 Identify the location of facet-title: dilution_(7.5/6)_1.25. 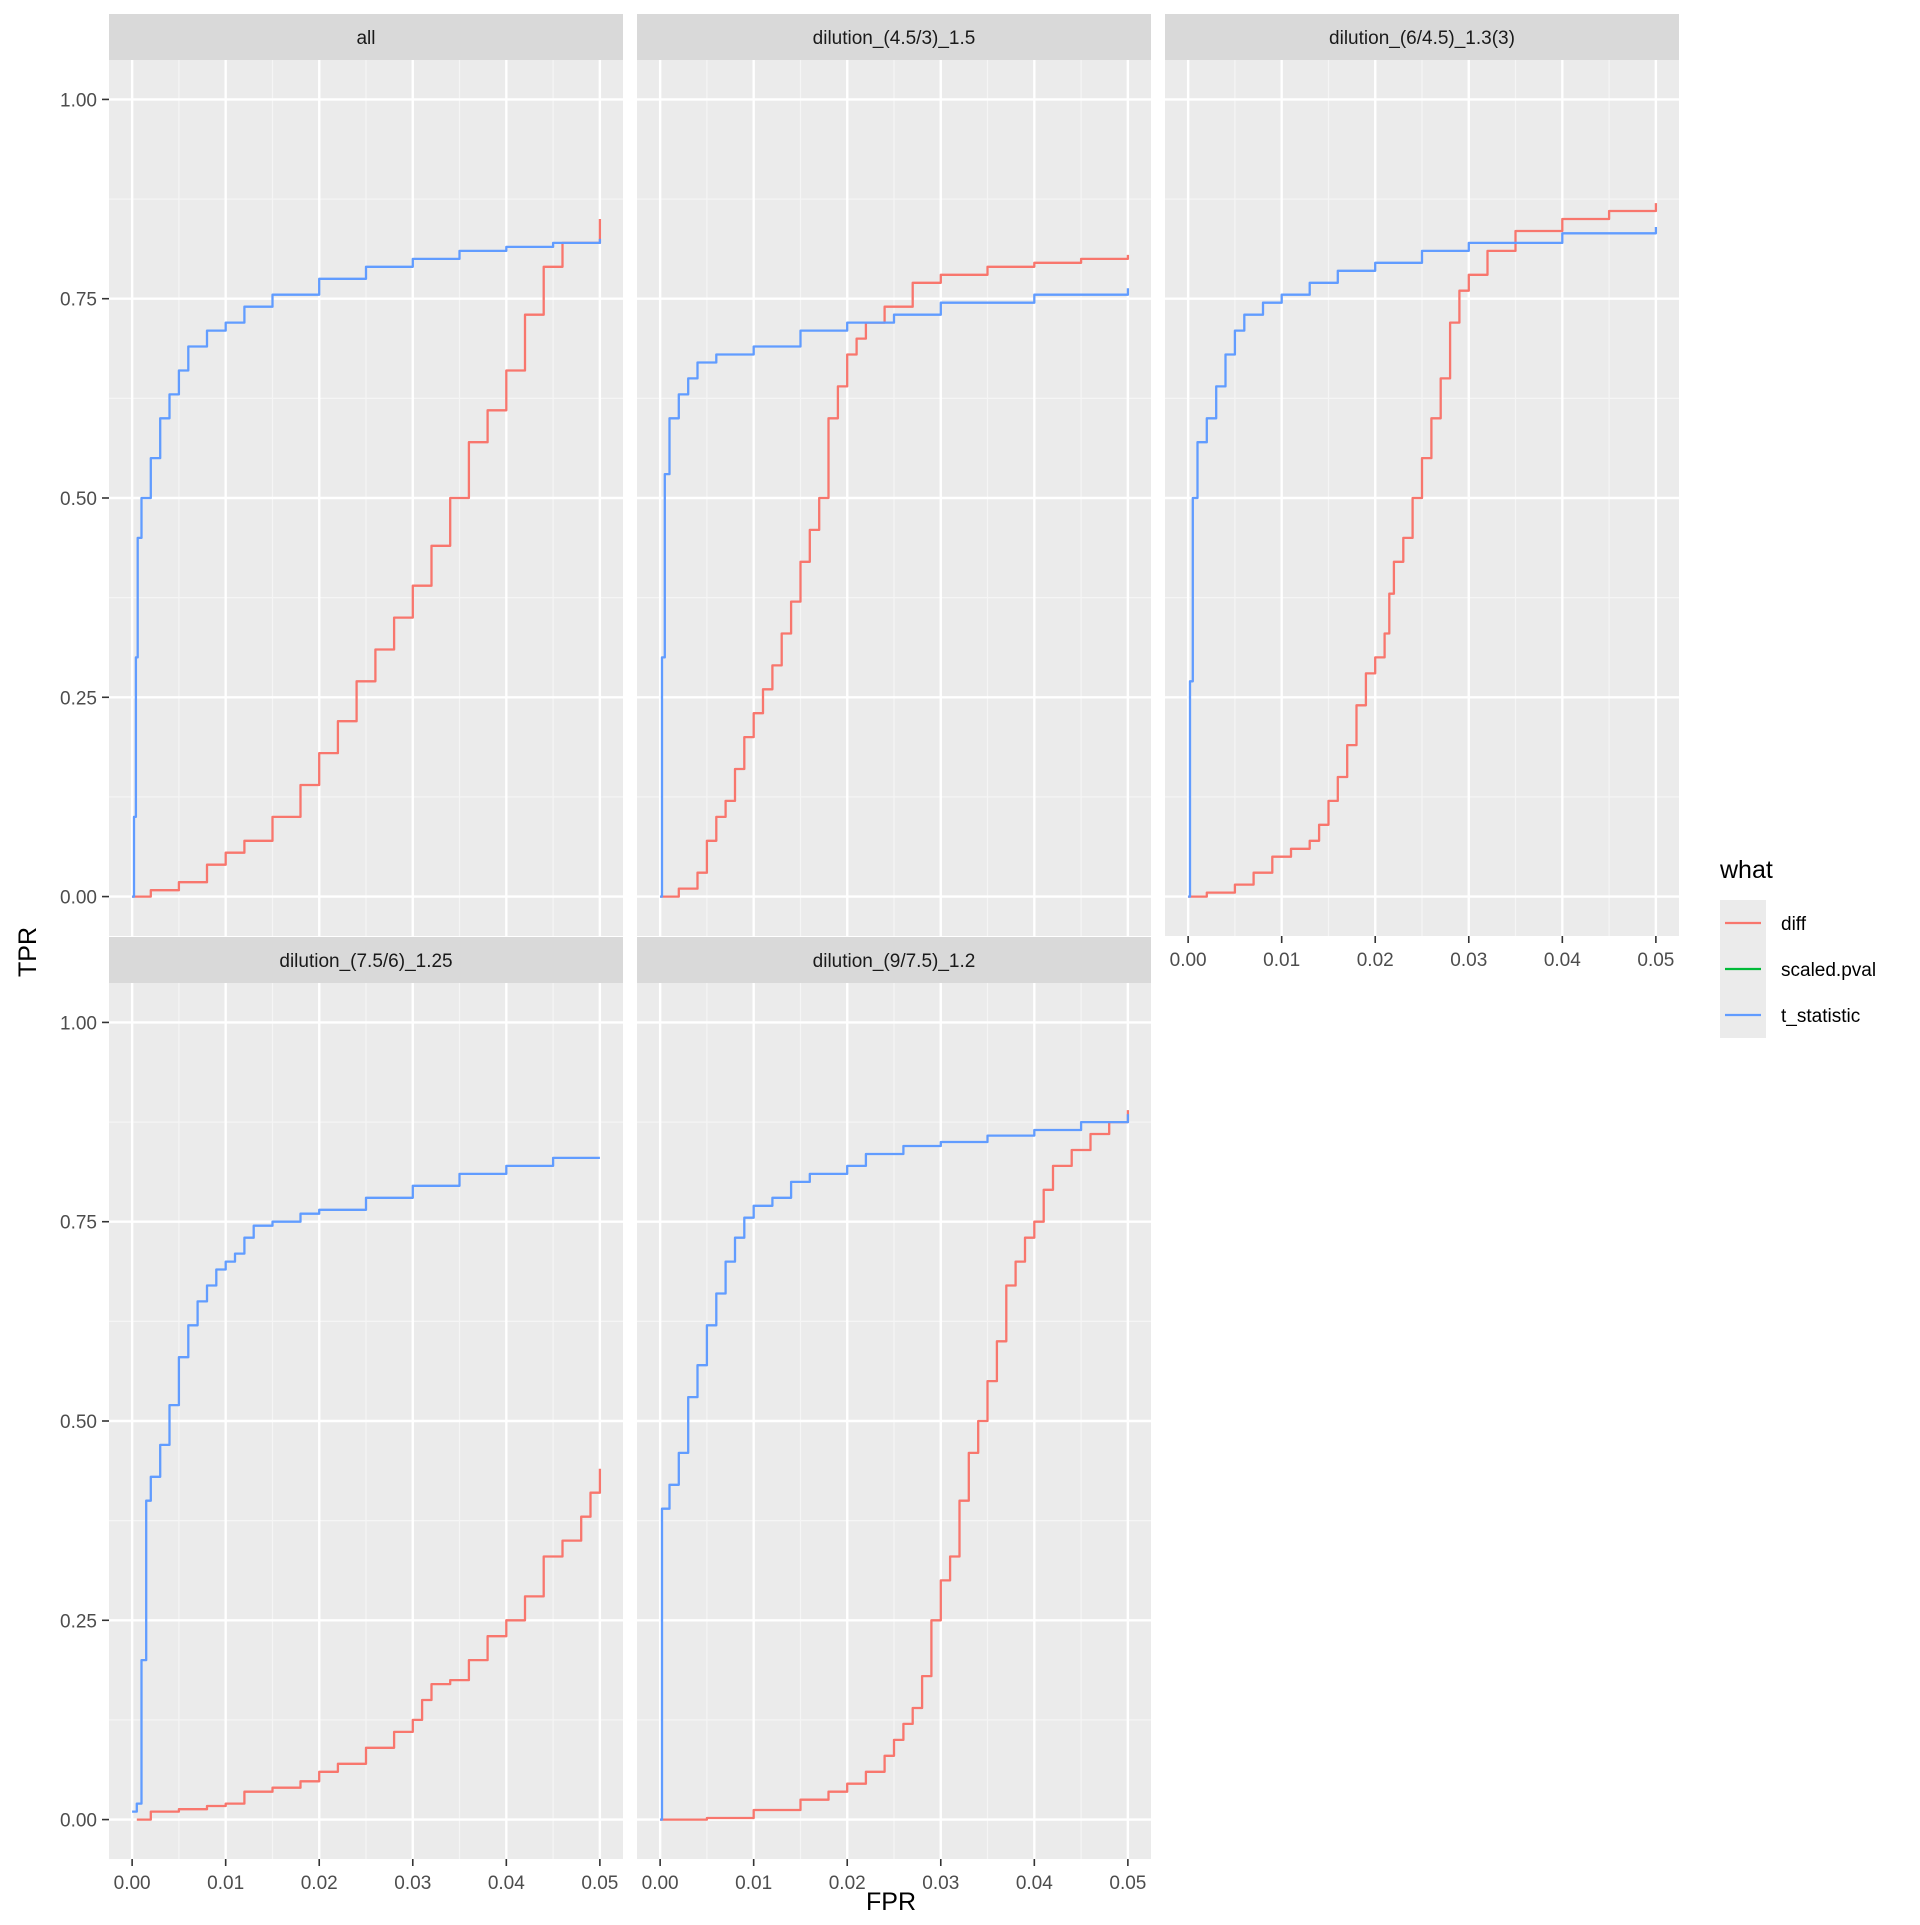
(365, 961).